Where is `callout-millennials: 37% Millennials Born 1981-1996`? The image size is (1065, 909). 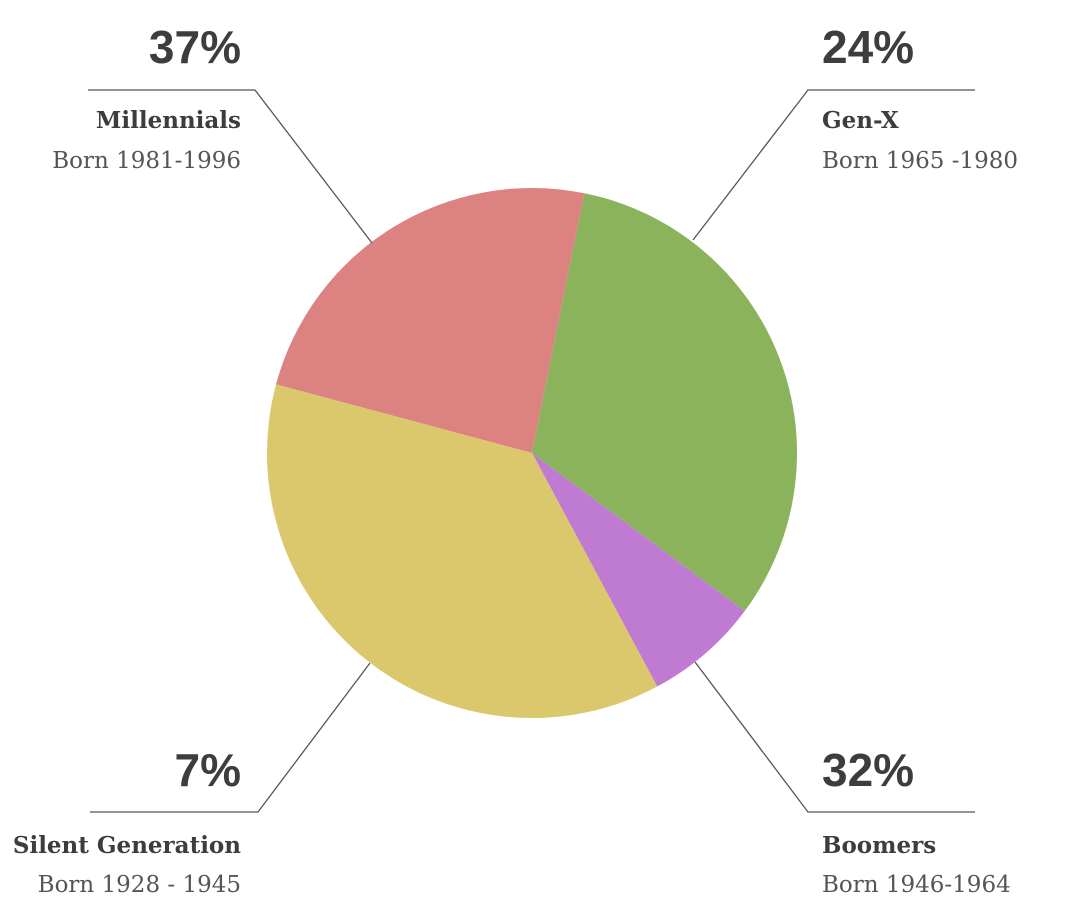
callout-millennials: 37% Millennials Born 1981-1996 is located at coordinates (212, 132).